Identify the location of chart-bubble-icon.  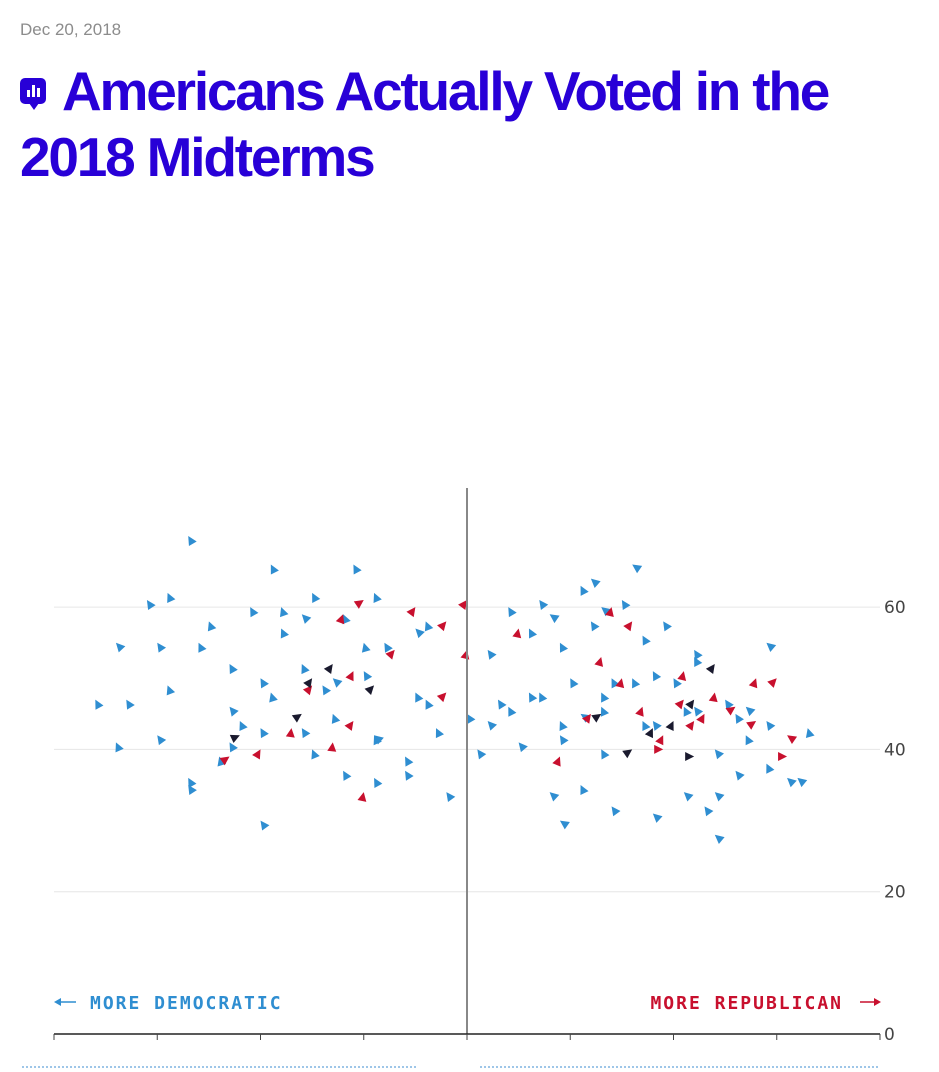
(33, 94).